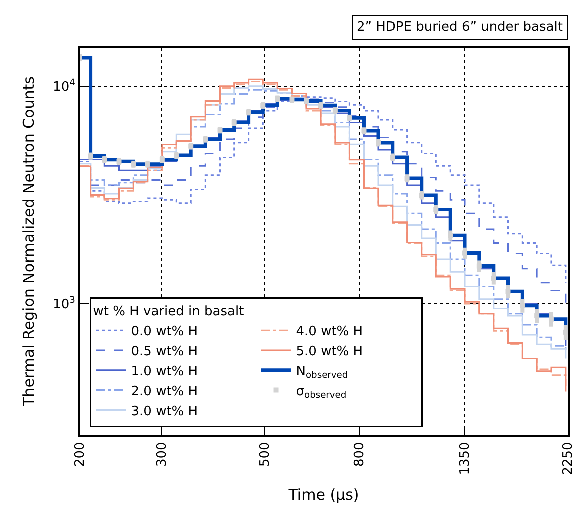 The height and width of the screenshot is (513, 588). What do you see at coordinates (324, 495) in the screenshot?
I see `x-axis-title: Time (μs)` at bounding box center [324, 495].